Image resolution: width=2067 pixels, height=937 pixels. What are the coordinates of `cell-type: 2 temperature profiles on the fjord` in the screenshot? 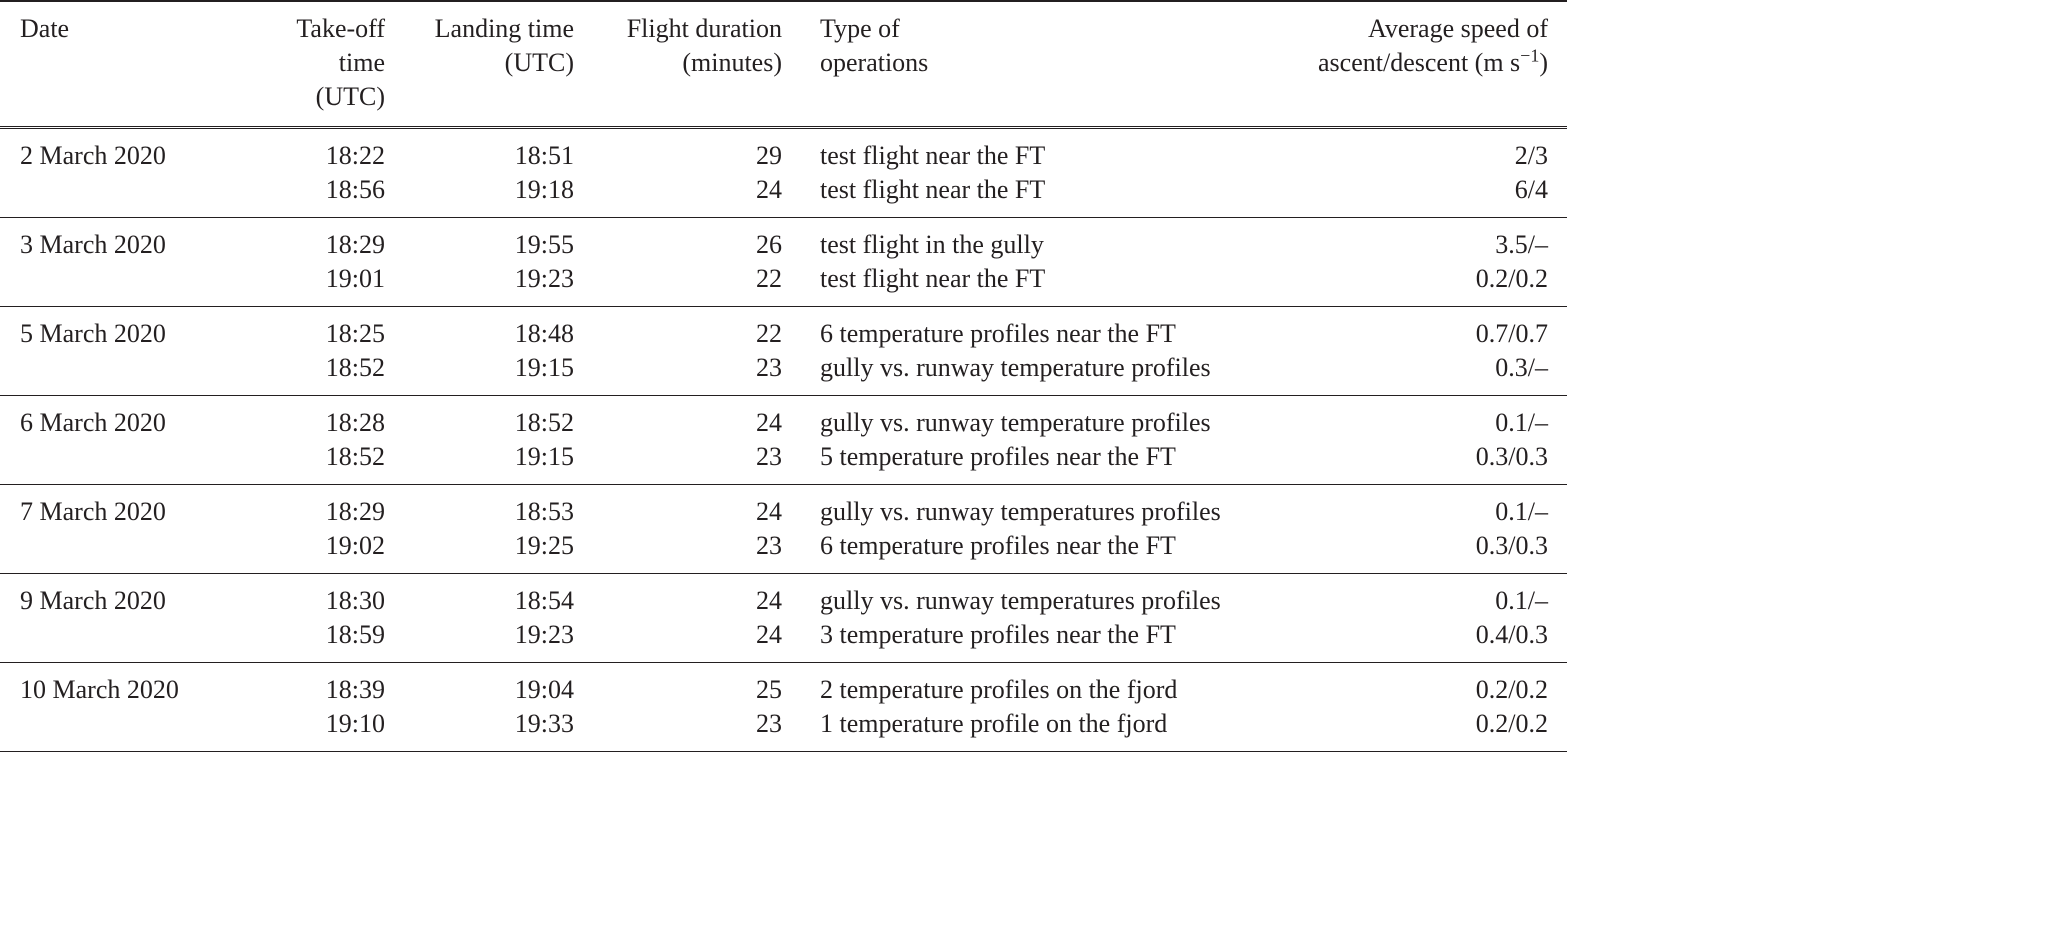 It's located at (999, 689).